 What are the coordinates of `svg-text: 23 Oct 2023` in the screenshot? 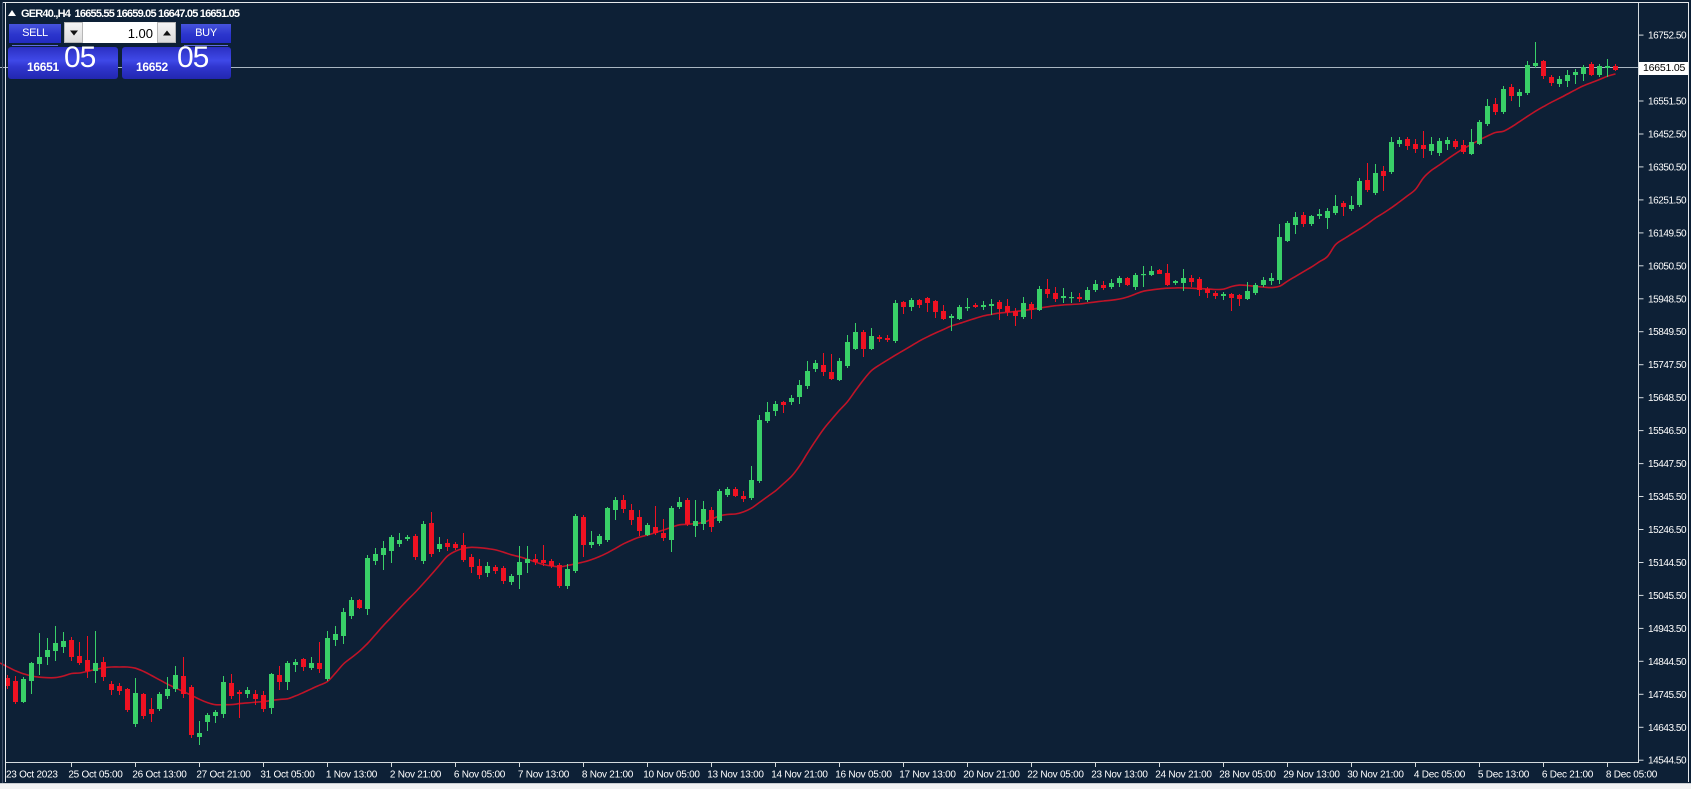 It's located at (32, 775).